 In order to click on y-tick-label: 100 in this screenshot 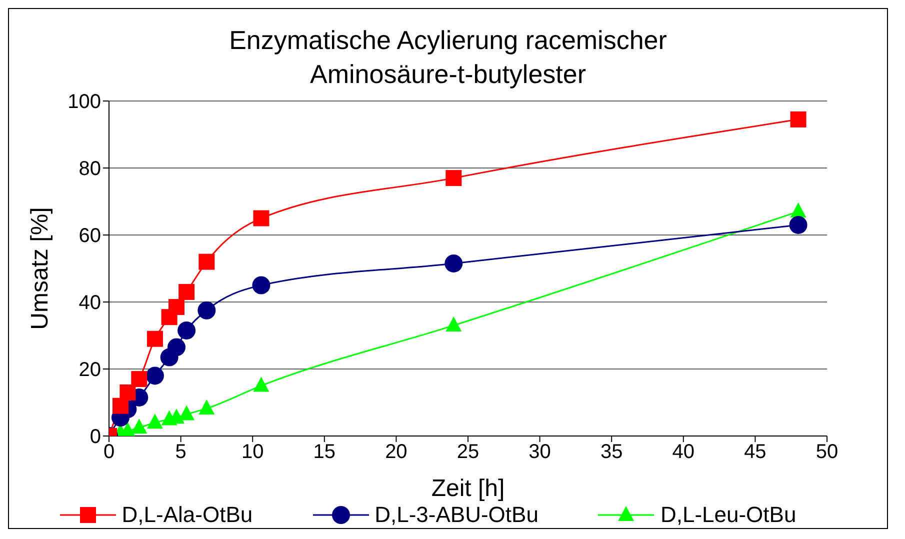, I will do `click(84, 102)`.